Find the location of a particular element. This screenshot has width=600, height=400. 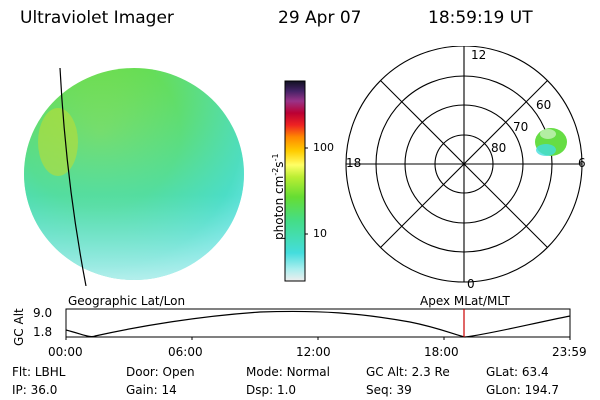

status-gc-alt: GC Alt: 2.3 Re is located at coordinates (408, 372).